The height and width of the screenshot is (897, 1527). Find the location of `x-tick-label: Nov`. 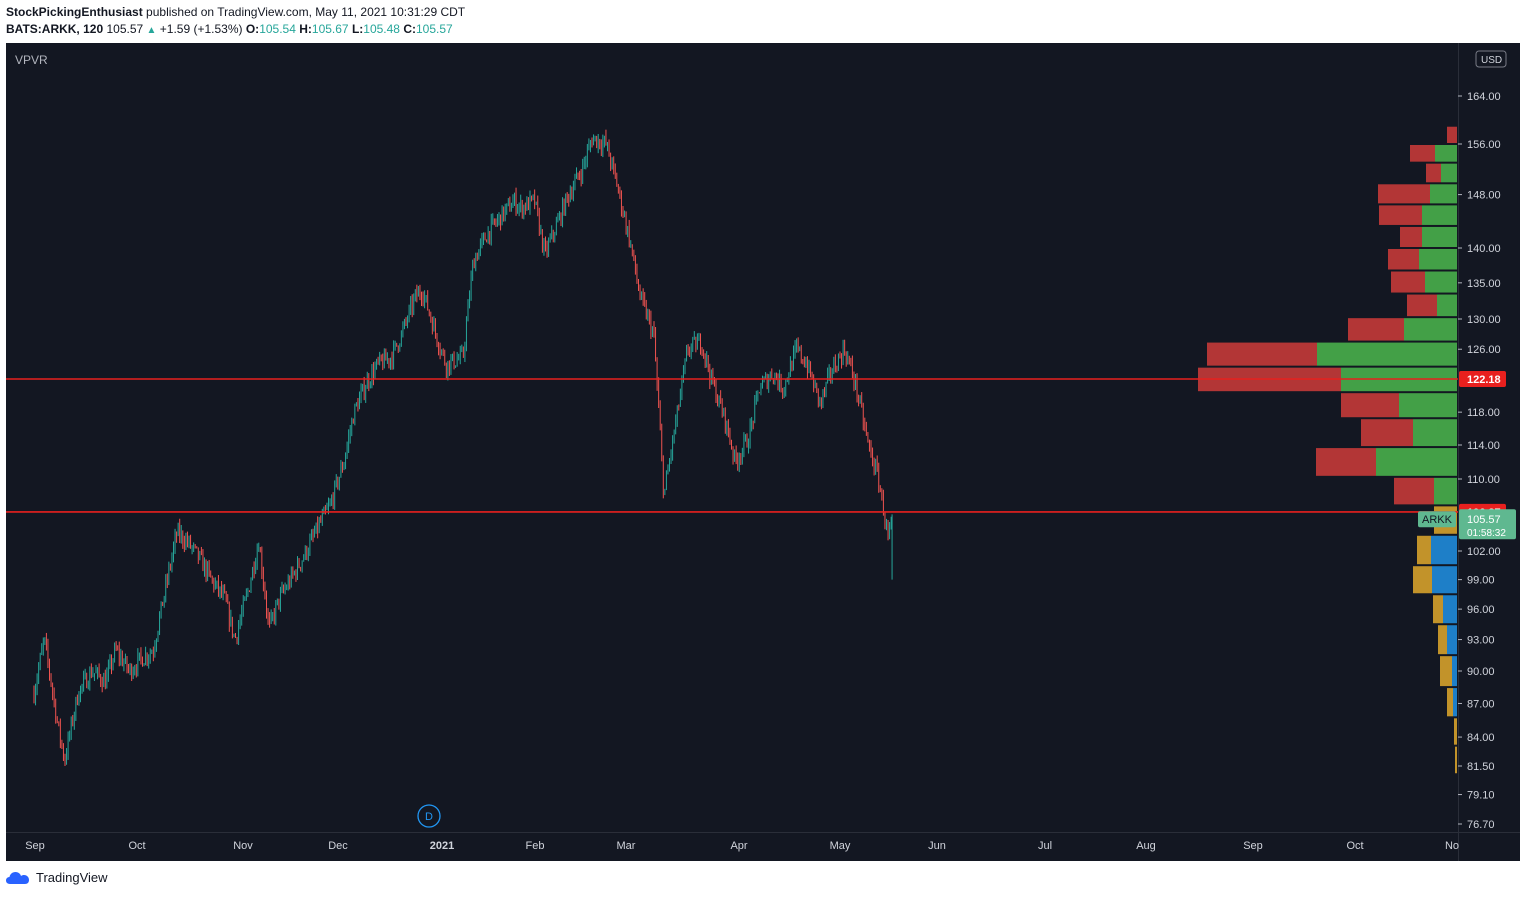

x-tick-label: Nov is located at coordinates (243, 846).